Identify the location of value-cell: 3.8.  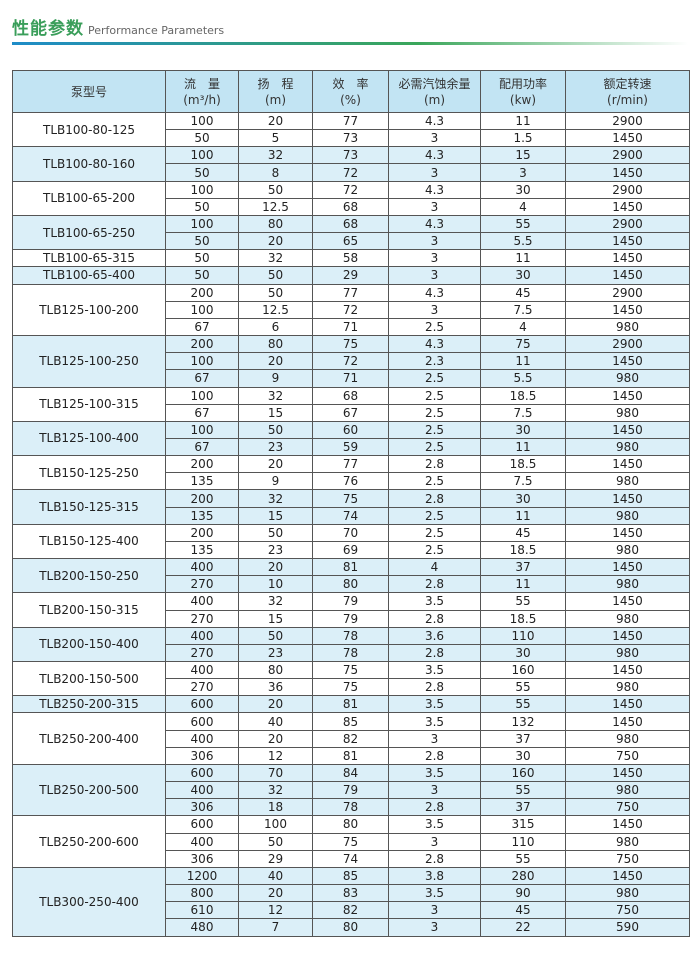
(434, 876).